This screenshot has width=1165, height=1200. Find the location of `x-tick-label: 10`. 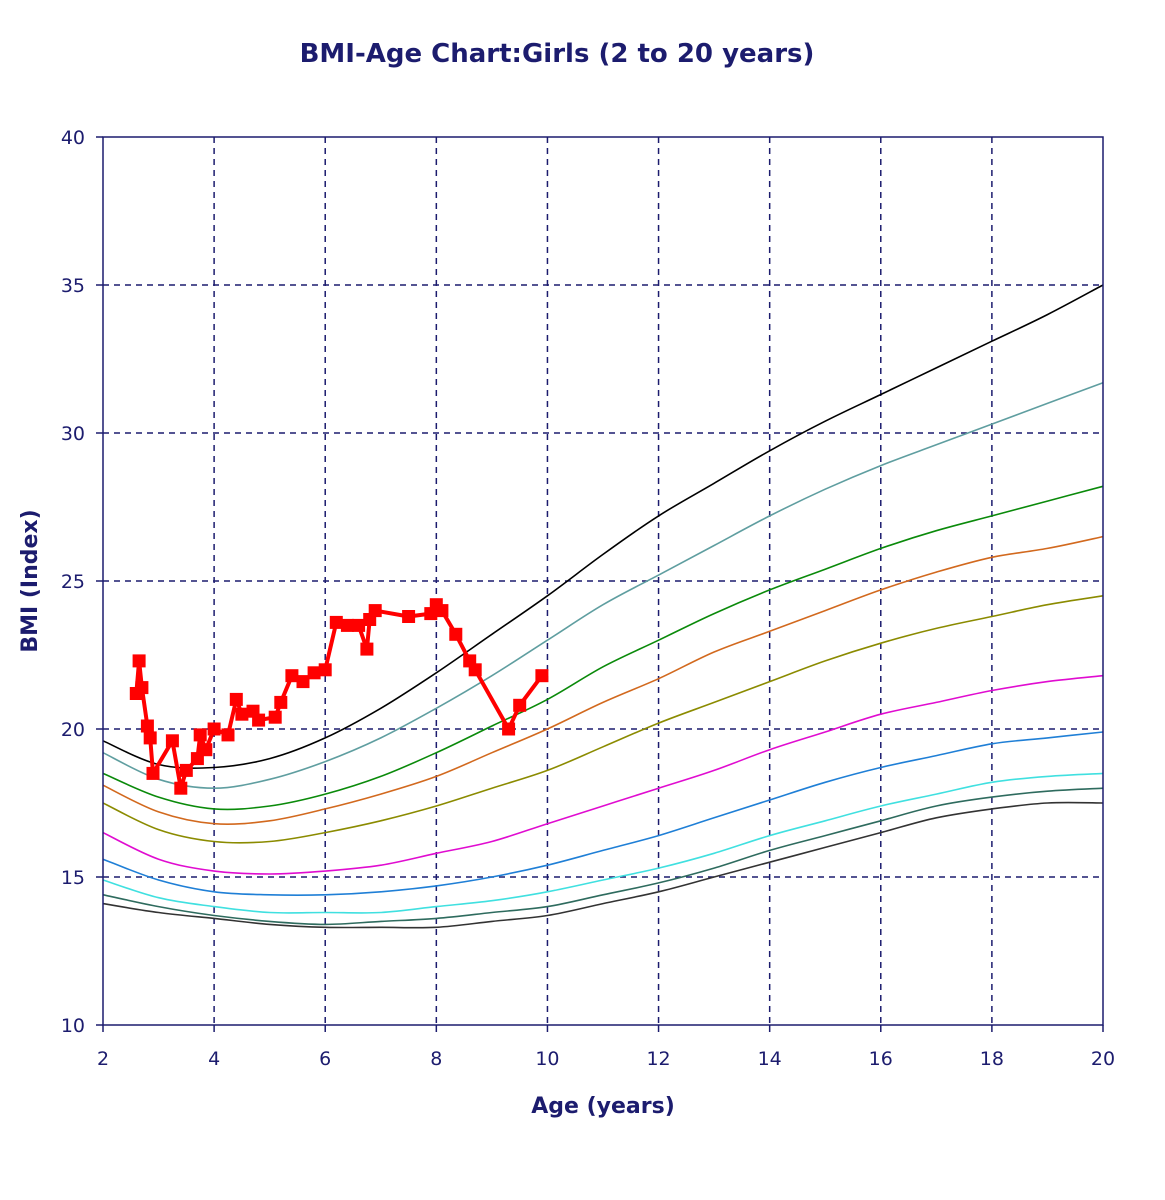

x-tick-label: 10 is located at coordinates (547, 1059).